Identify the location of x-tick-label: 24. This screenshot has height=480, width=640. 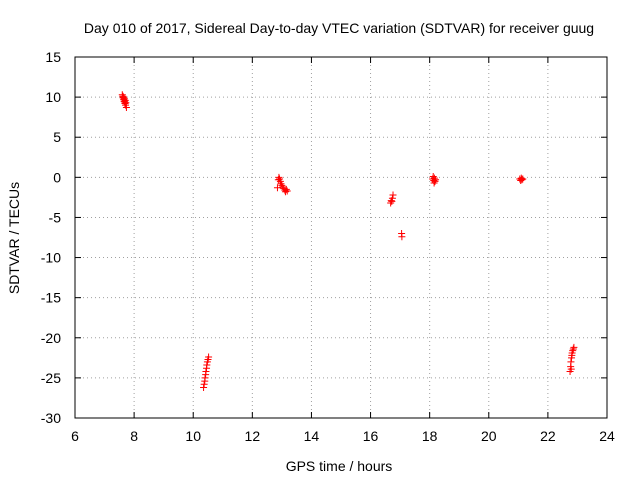
(607, 436).